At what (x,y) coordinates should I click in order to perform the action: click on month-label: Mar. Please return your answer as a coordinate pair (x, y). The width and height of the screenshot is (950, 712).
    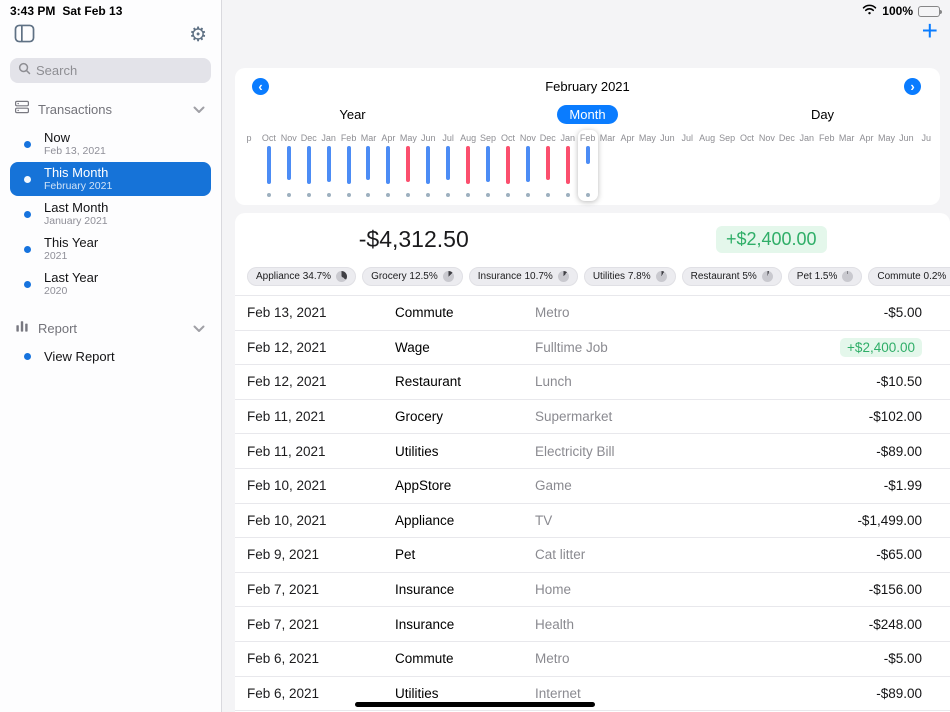
    Looking at the image, I should click on (846, 138).